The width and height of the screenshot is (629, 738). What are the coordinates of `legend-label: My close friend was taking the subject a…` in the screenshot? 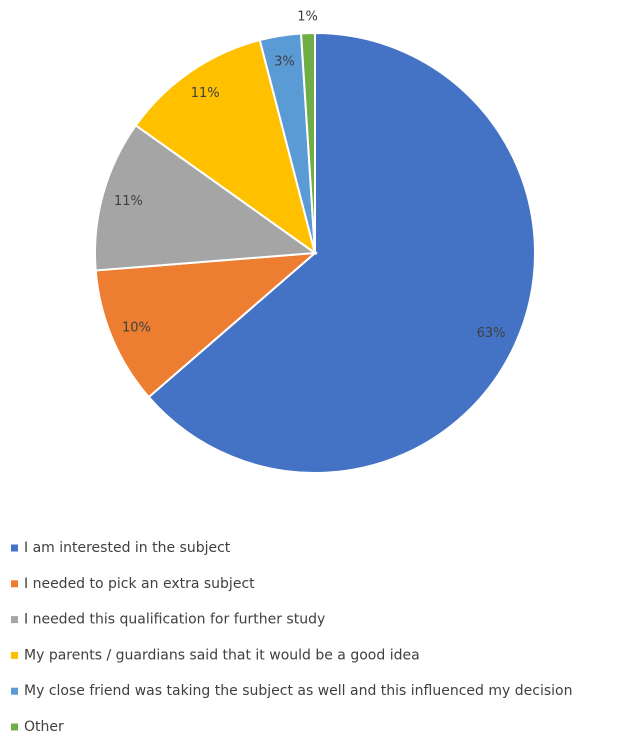 It's located at (298, 691).